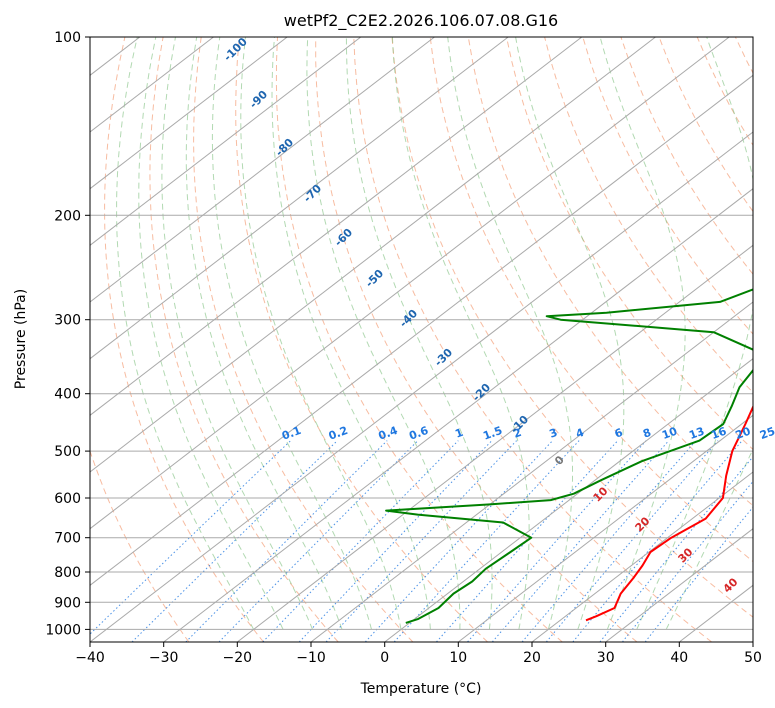  What do you see at coordinates (67, 452) in the screenshot?
I see `y-tick-label: 500` at bounding box center [67, 452].